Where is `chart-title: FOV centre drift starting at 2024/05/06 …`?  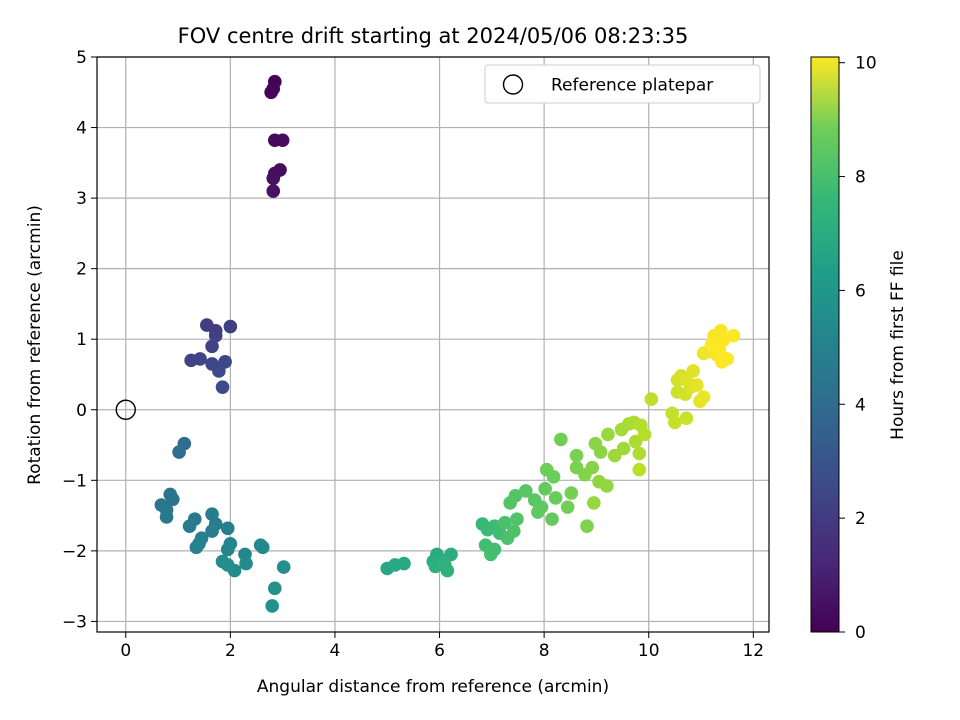
chart-title: FOV centre drift starting at 2024/05/06 … is located at coordinates (433, 36).